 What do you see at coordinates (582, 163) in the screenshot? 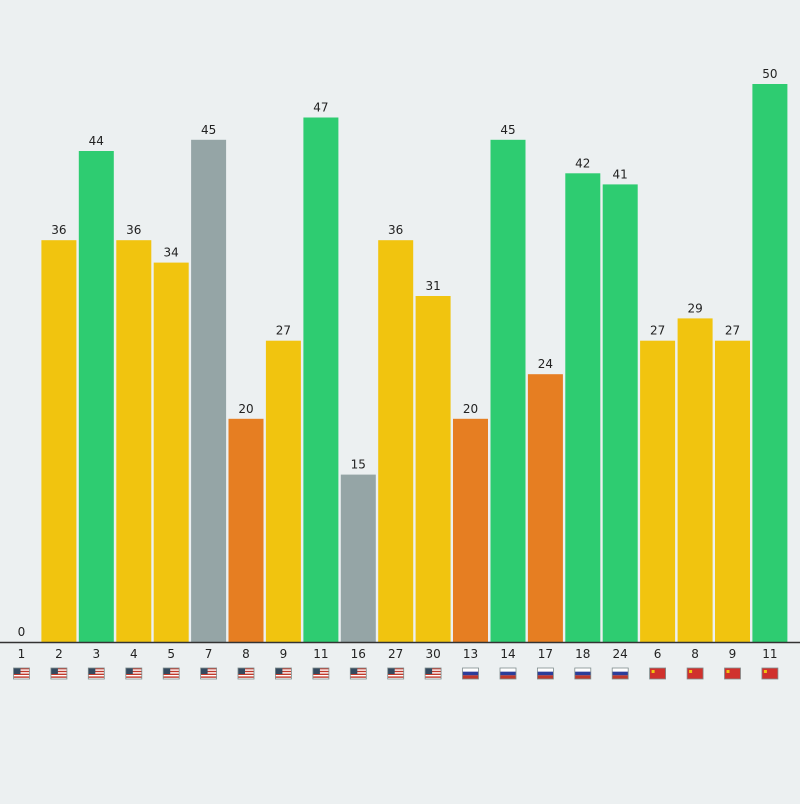
I see `data-label: 42` at bounding box center [582, 163].